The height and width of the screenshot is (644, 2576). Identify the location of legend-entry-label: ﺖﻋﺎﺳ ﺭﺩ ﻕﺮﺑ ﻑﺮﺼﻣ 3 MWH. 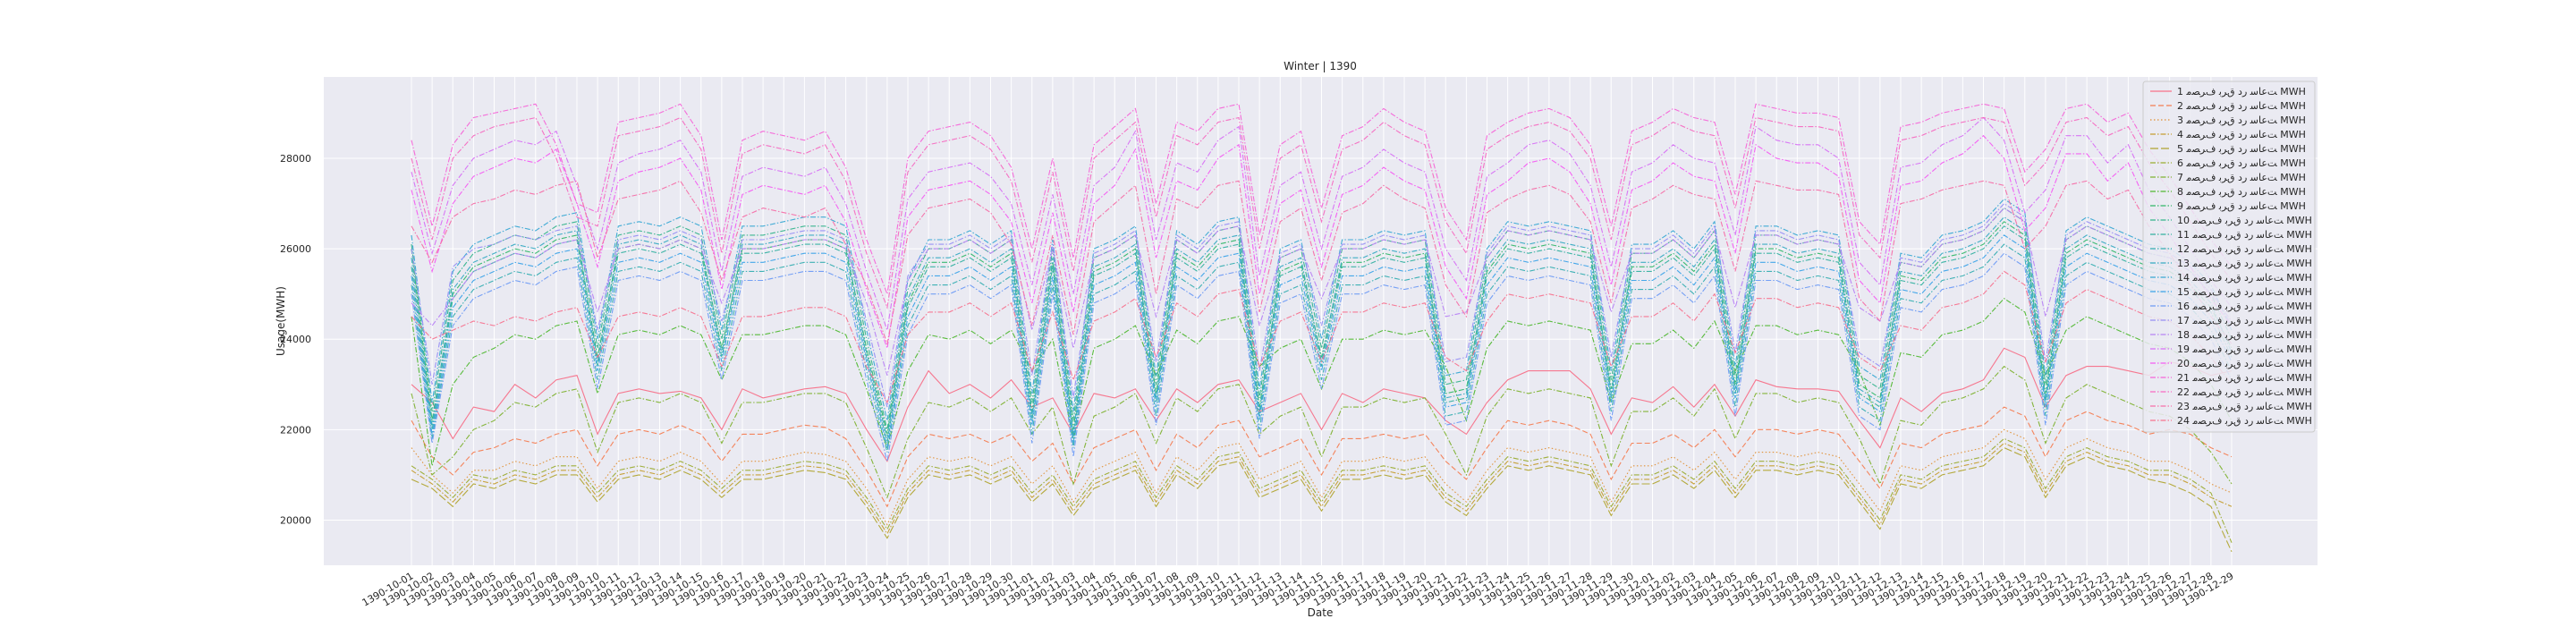
(2241, 120).